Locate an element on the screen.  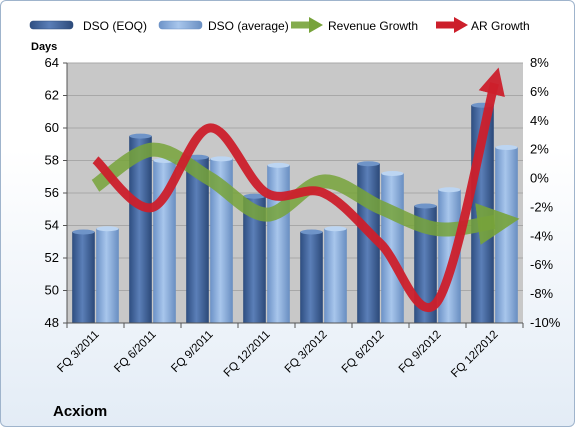
legend-item-ar-growth: AR Growth is located at coordinates (483, 25).